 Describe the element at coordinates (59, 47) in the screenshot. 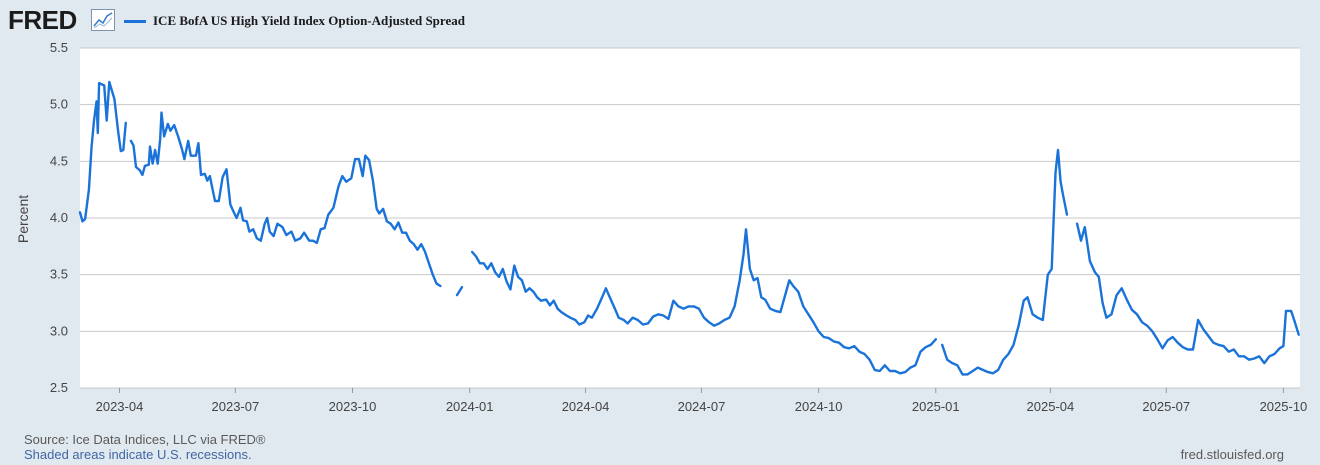

I see `y-tick-label: 5.5` at that location.